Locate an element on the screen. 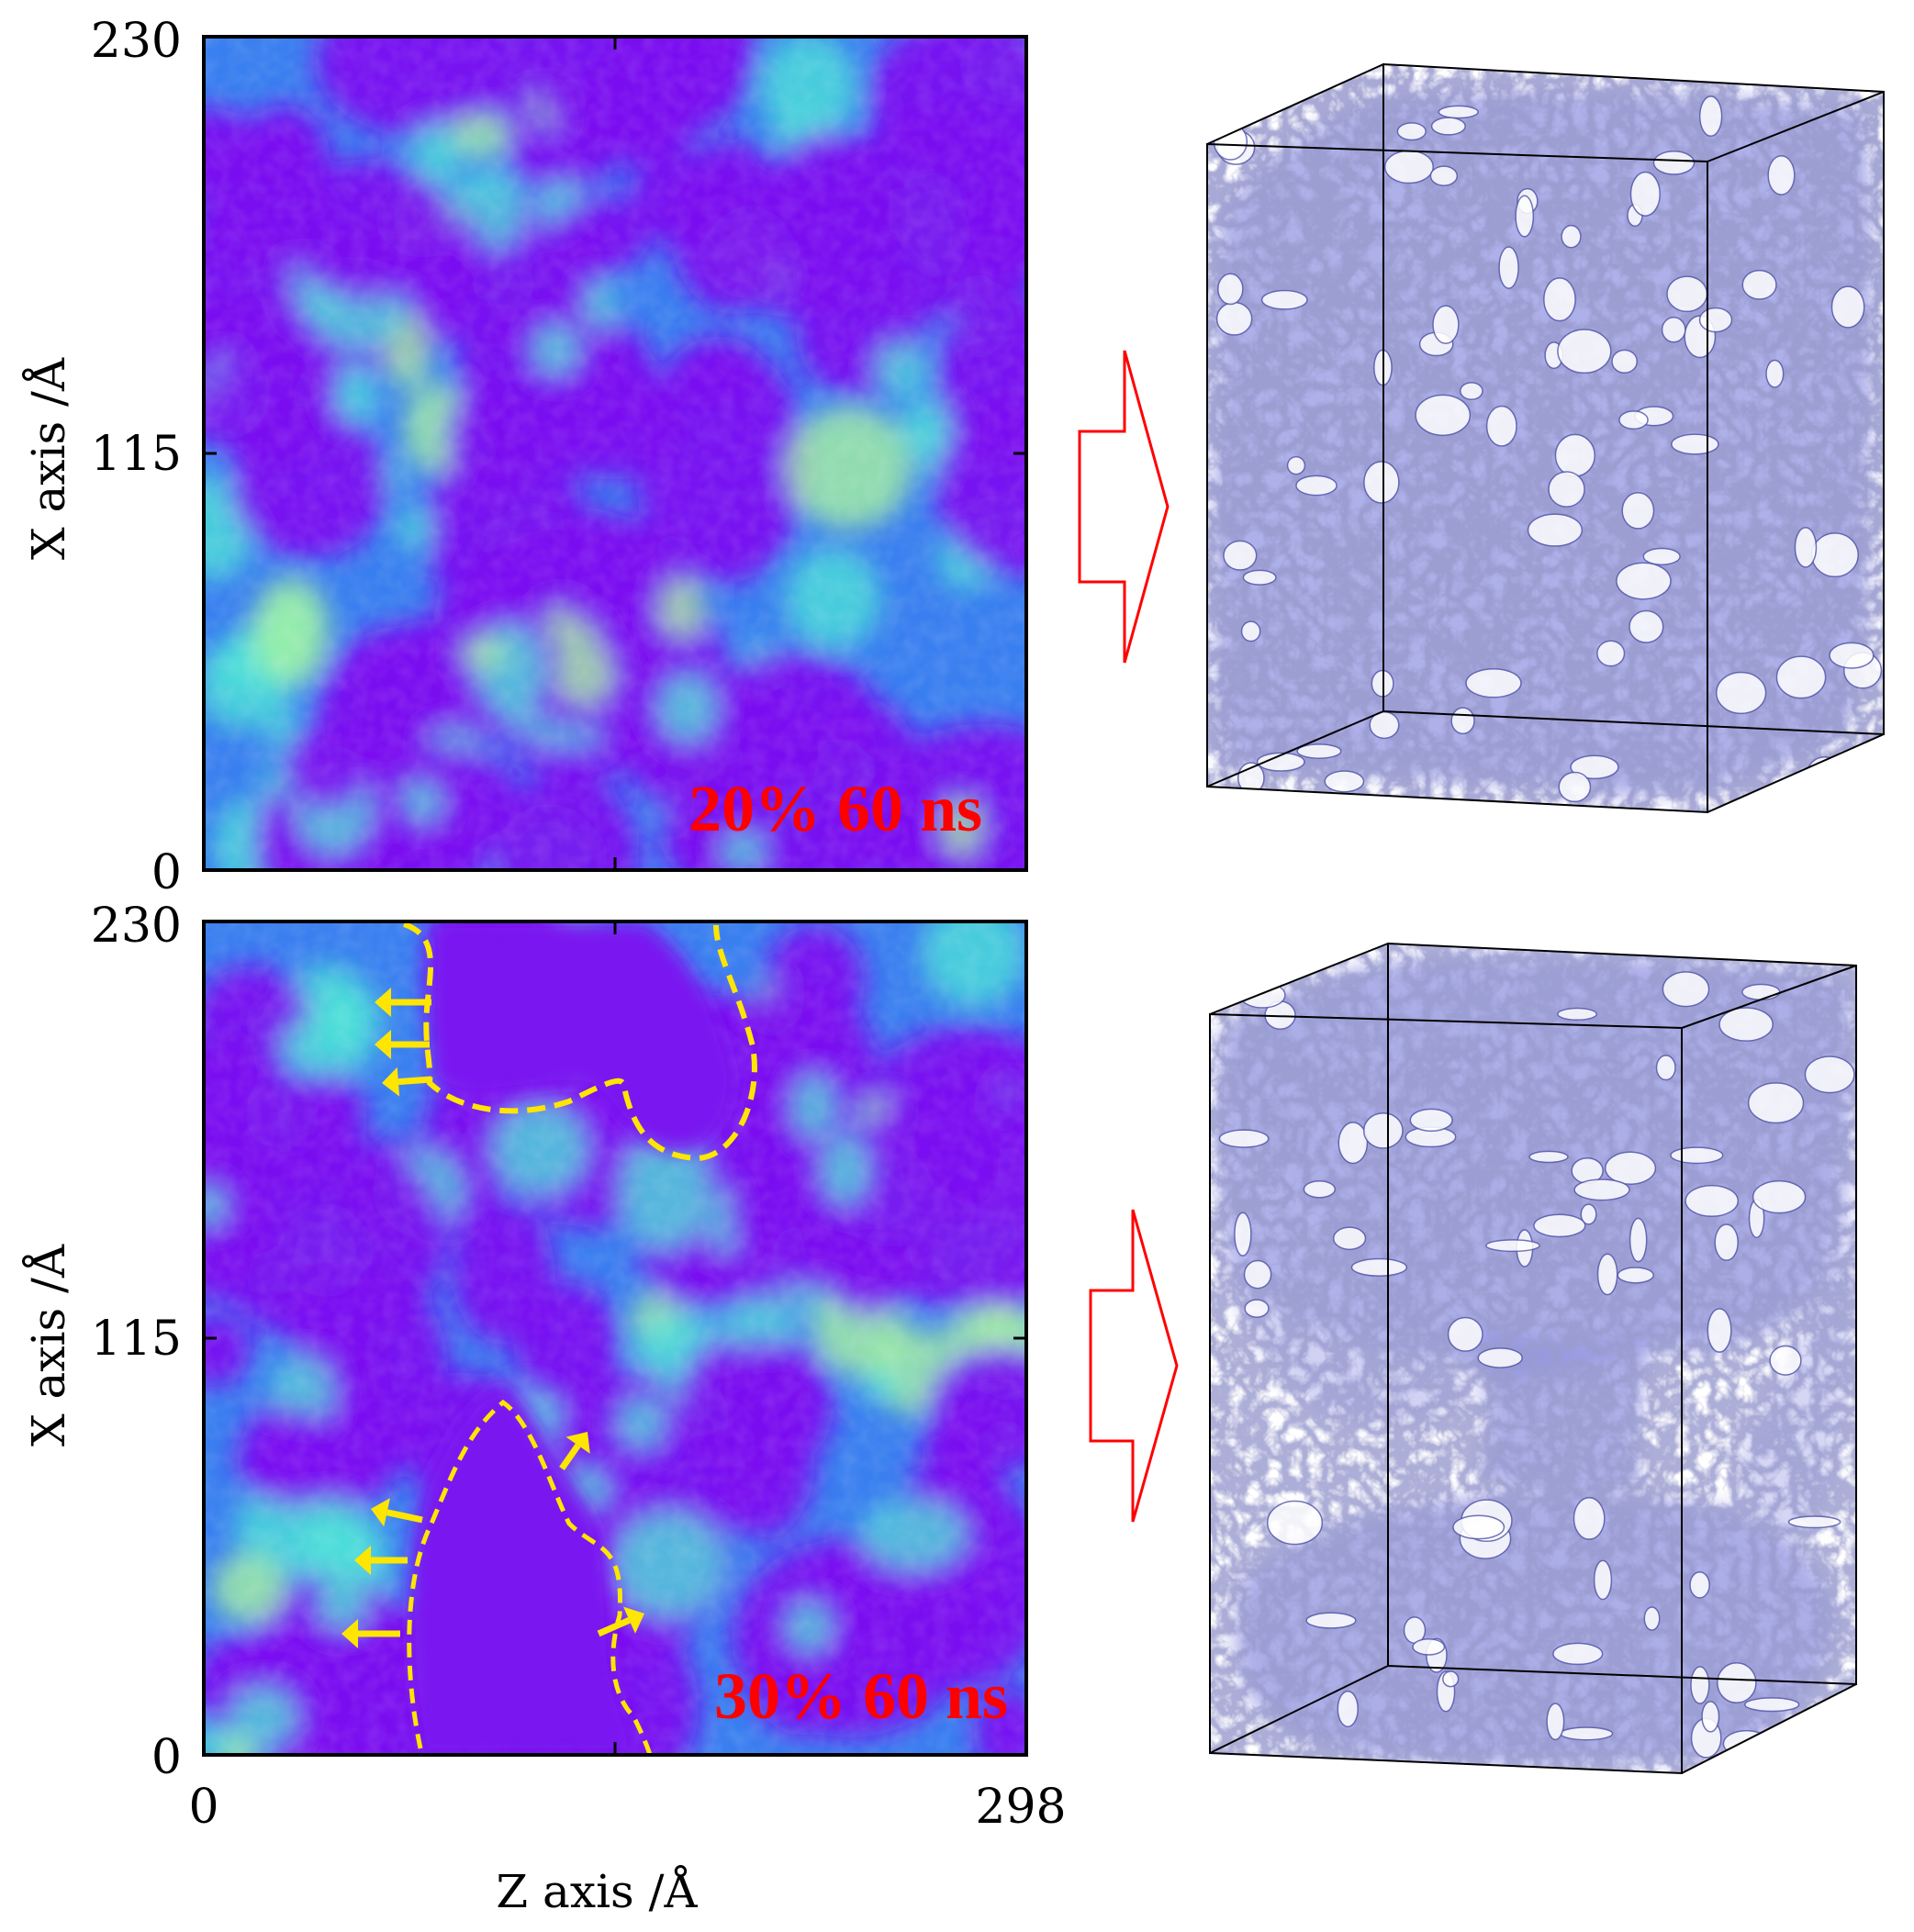 The image size is (1914, 1932). heatmap-1-annotation: 20% 60 ns is located at coordinates (835, 808).